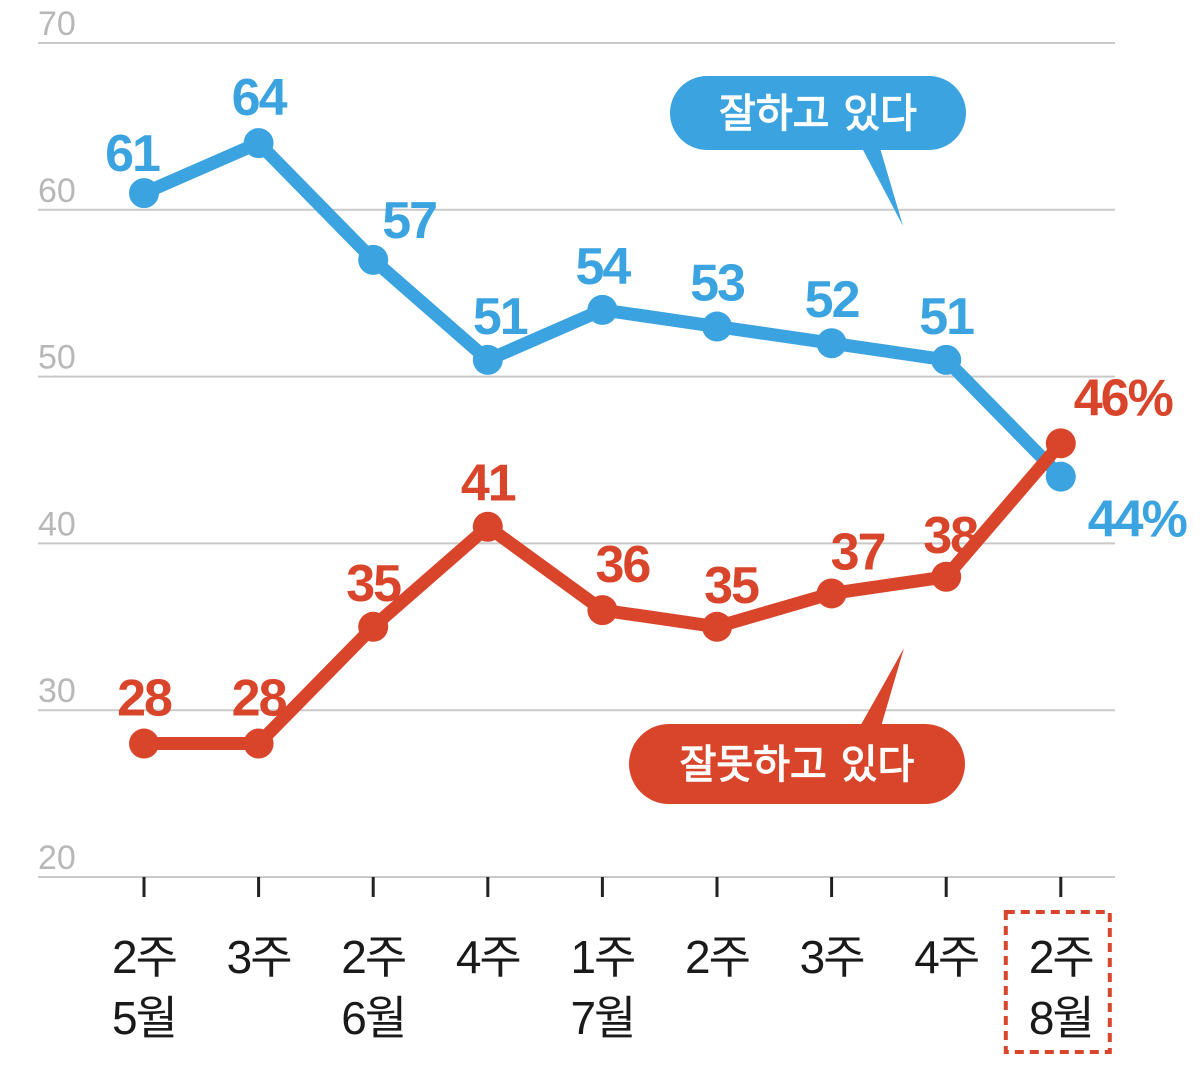 This screenshot has height=1067, width=1200. I want to click on data-label: 54, so click(603, 267).